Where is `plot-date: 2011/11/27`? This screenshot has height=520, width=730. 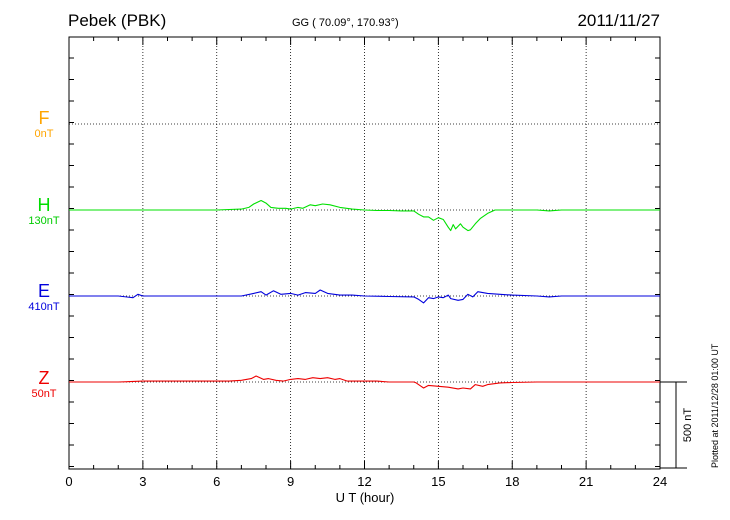 plot-date: 2011/11/27 is located at coordinates (618, 20).